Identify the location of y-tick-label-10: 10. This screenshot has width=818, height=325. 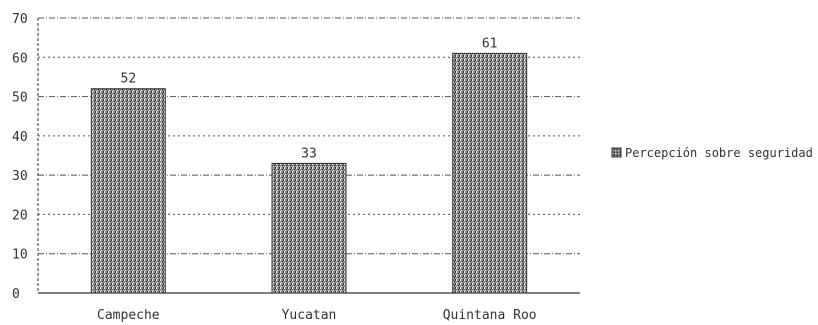
(20, 255).